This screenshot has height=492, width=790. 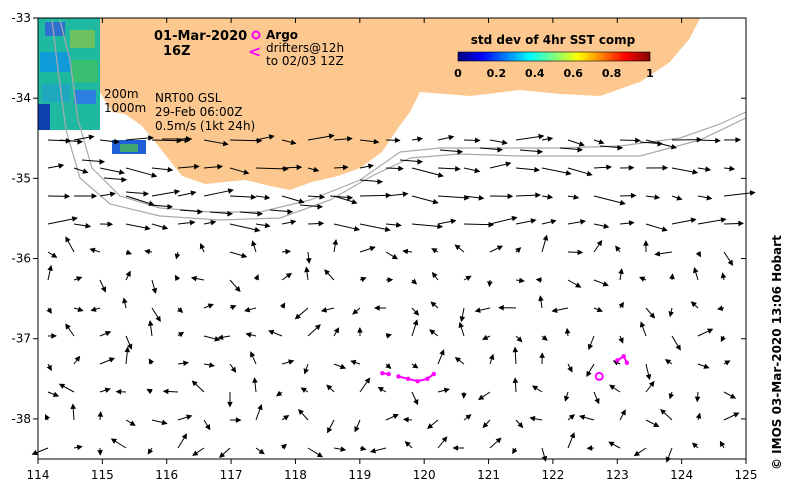 What do you see at coordinates (305, 48) in the screenshot?
I see `drifters-legend-label: drifters@12h` at bounding box center [305, 48].